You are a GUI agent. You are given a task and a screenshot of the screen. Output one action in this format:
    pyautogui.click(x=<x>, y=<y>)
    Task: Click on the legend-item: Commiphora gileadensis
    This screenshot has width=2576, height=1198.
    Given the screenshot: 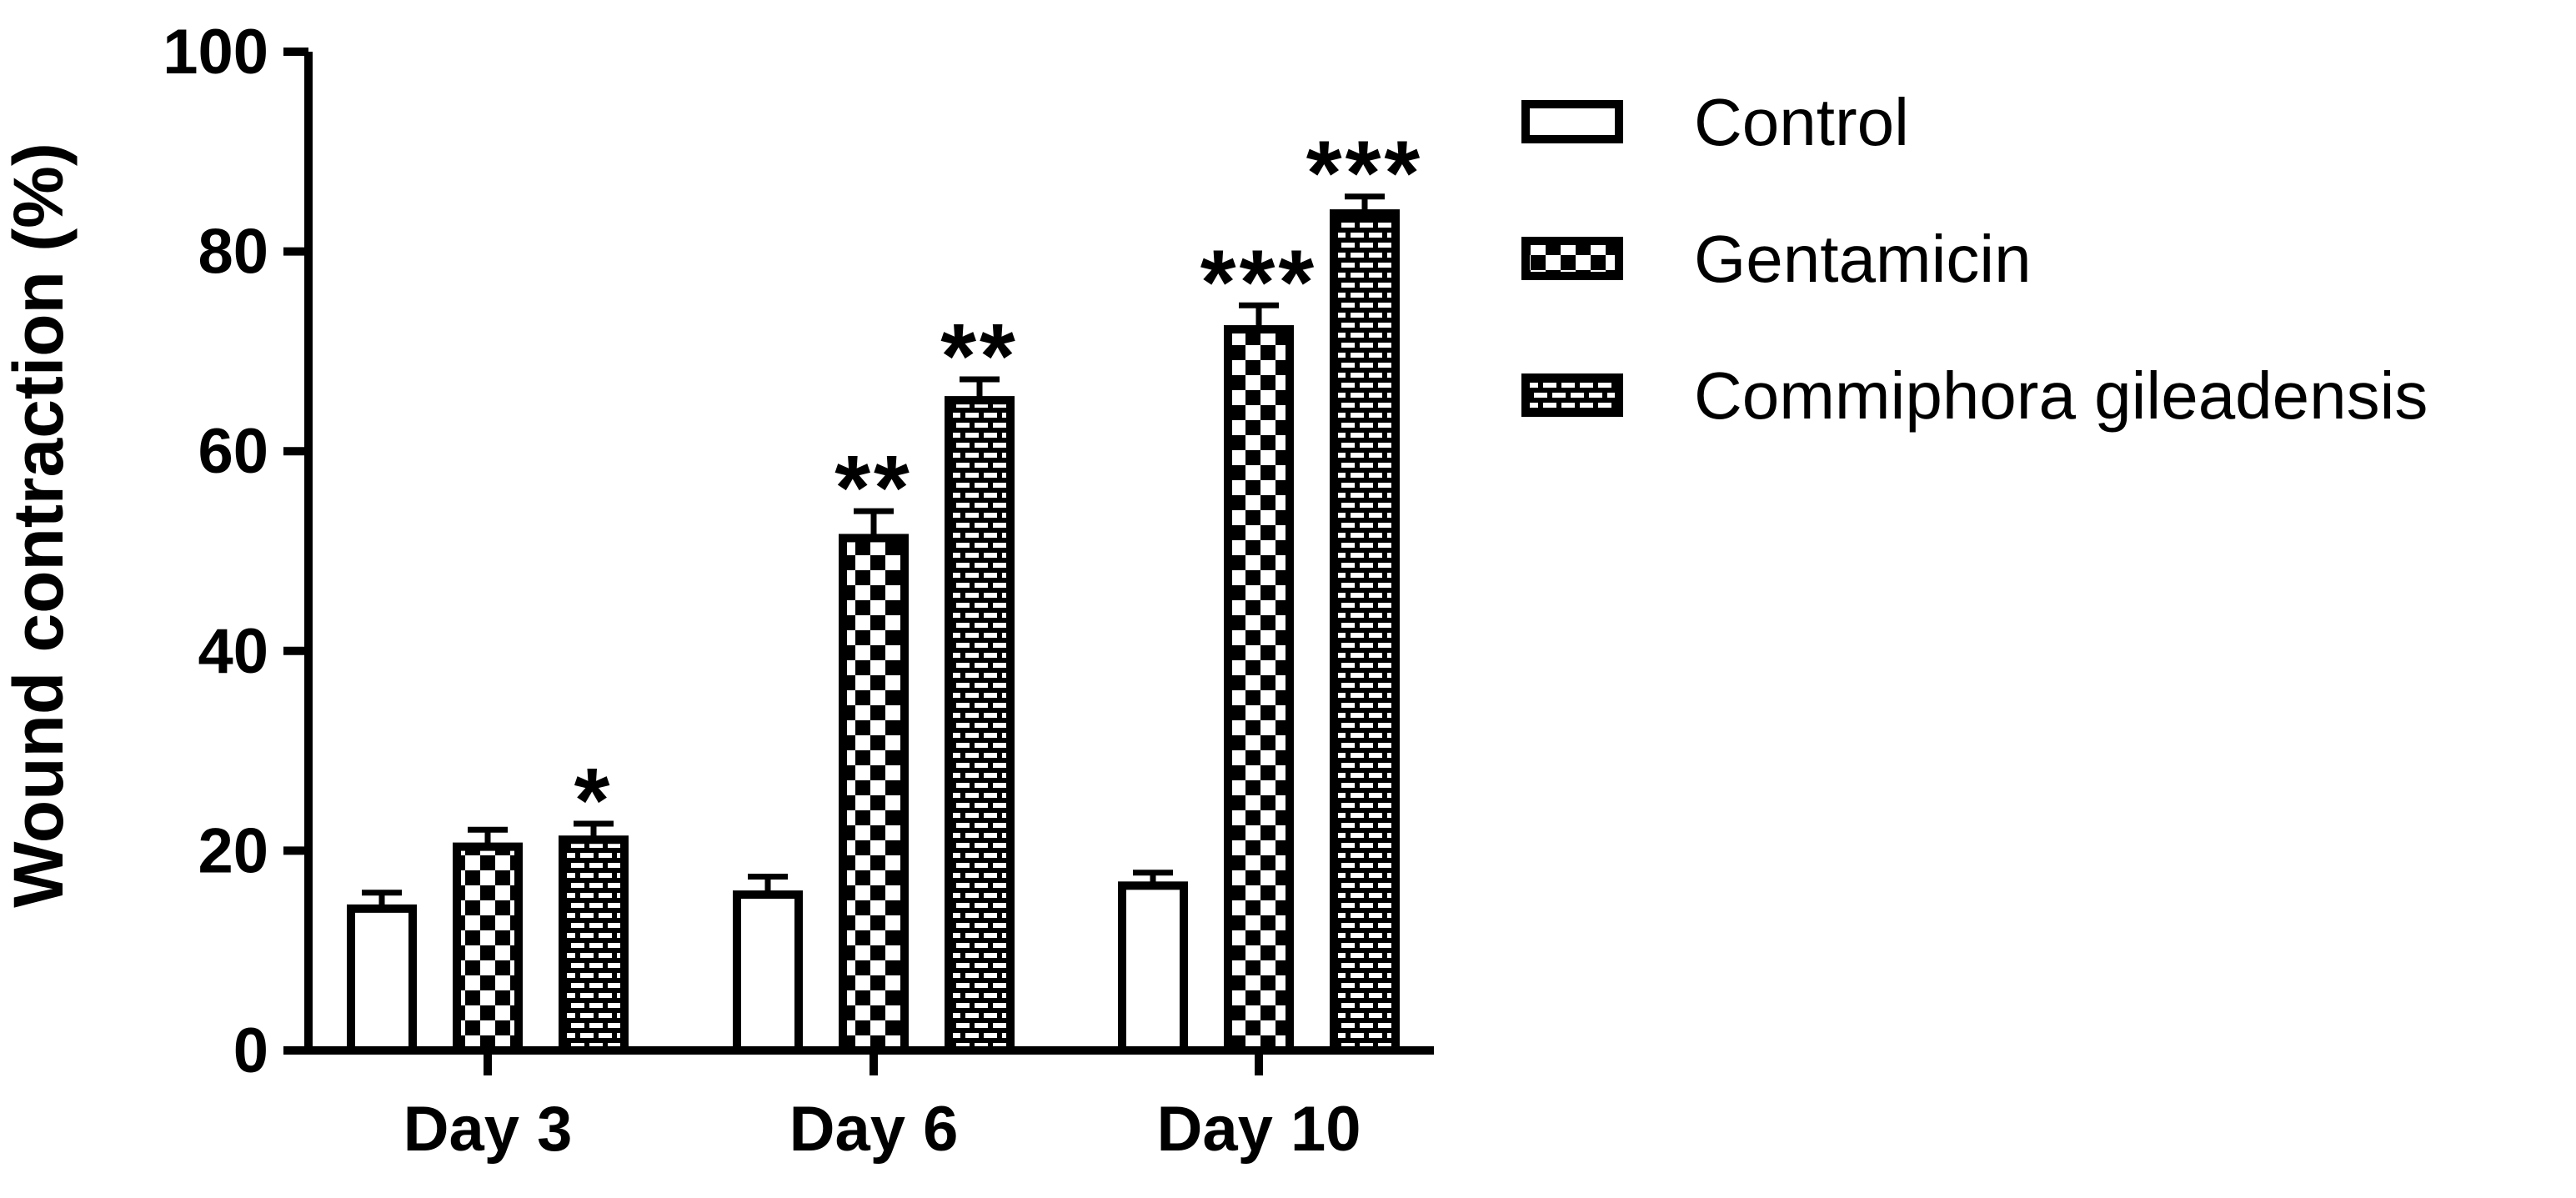 What is the action you would take?
    pyautogui.click(x=1974, y=396)
    